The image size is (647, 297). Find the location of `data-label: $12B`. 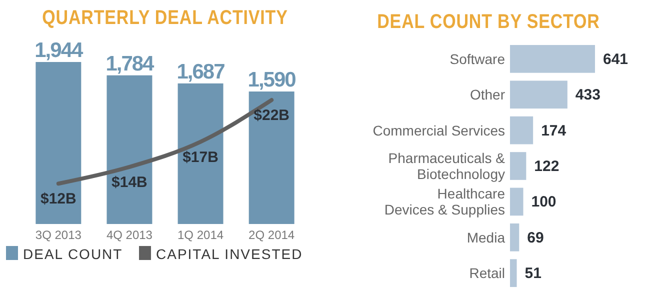

data-label: $12B is located at coordinates (58, 199).